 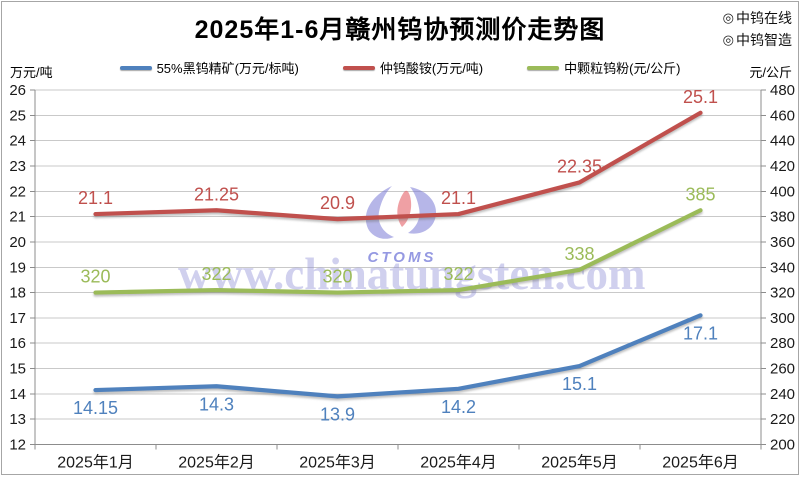 I want to click on right-axis-tick-label: 220, so click(x=782, y=419).